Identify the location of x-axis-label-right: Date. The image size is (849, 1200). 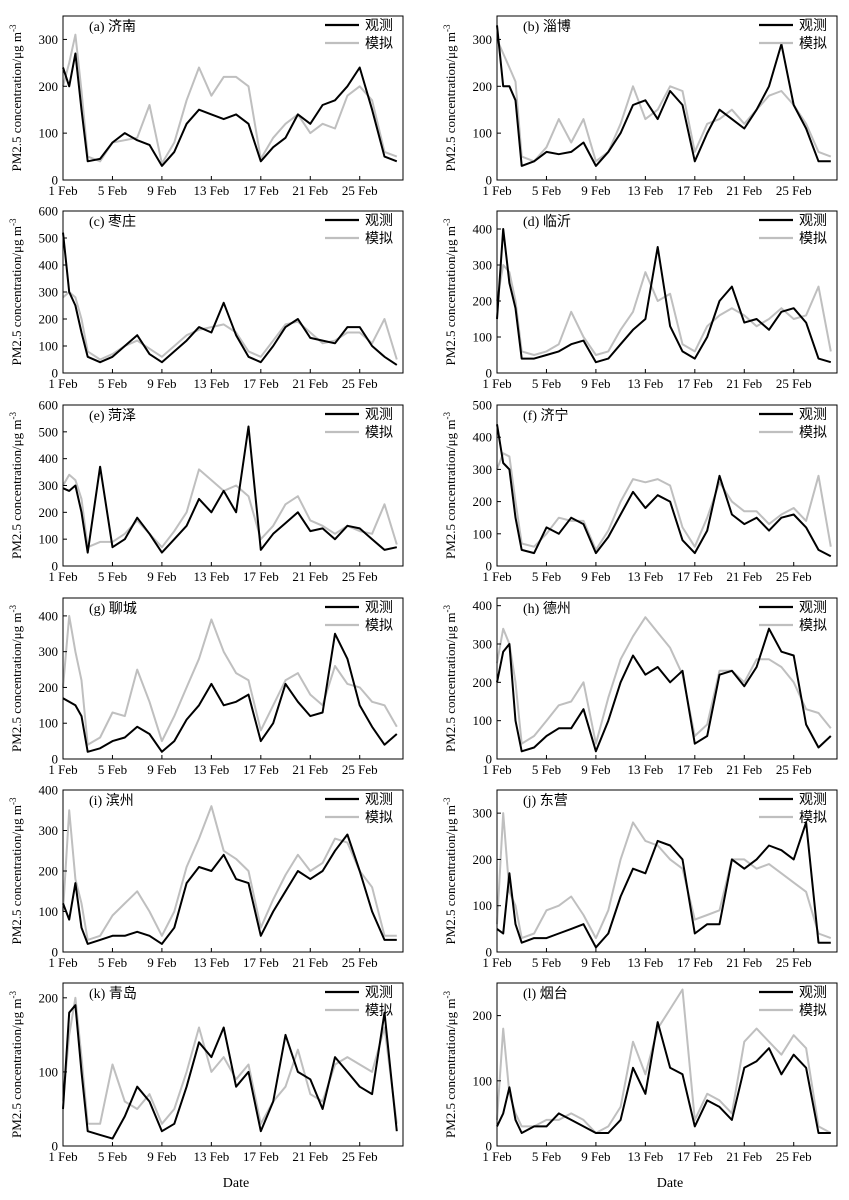
(670, 1183).